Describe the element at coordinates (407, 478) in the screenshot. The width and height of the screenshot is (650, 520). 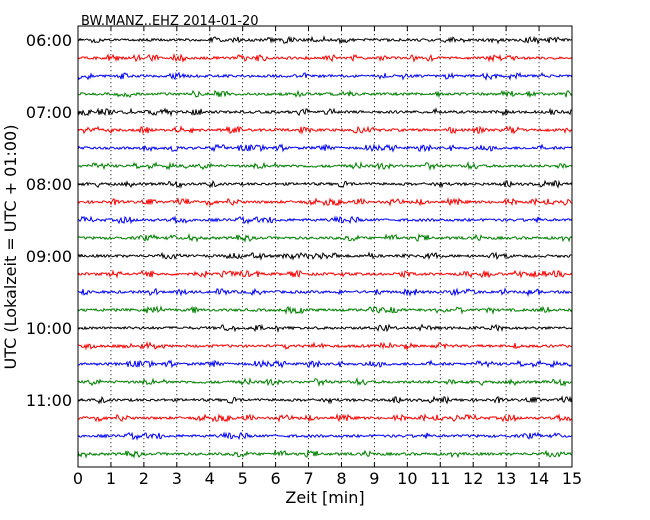
I see `x-tick-label: 10` at that location.